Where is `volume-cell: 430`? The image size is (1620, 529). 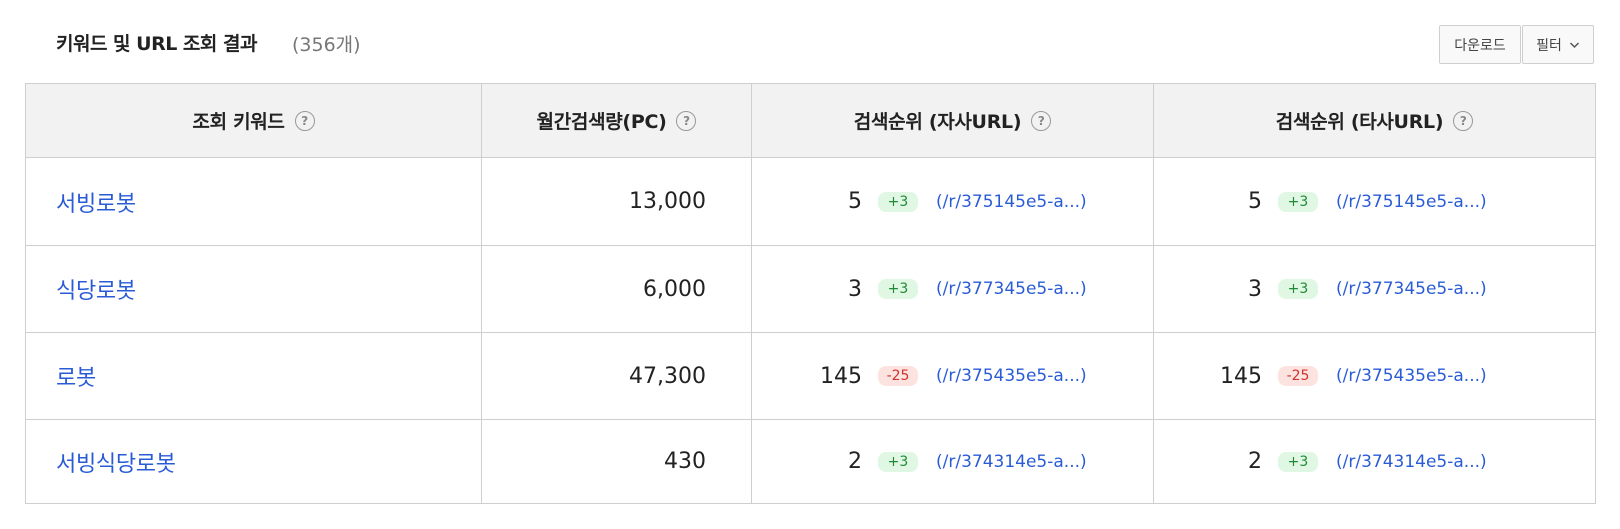 volume-cell: 430 is located at coordinates (616, 461).